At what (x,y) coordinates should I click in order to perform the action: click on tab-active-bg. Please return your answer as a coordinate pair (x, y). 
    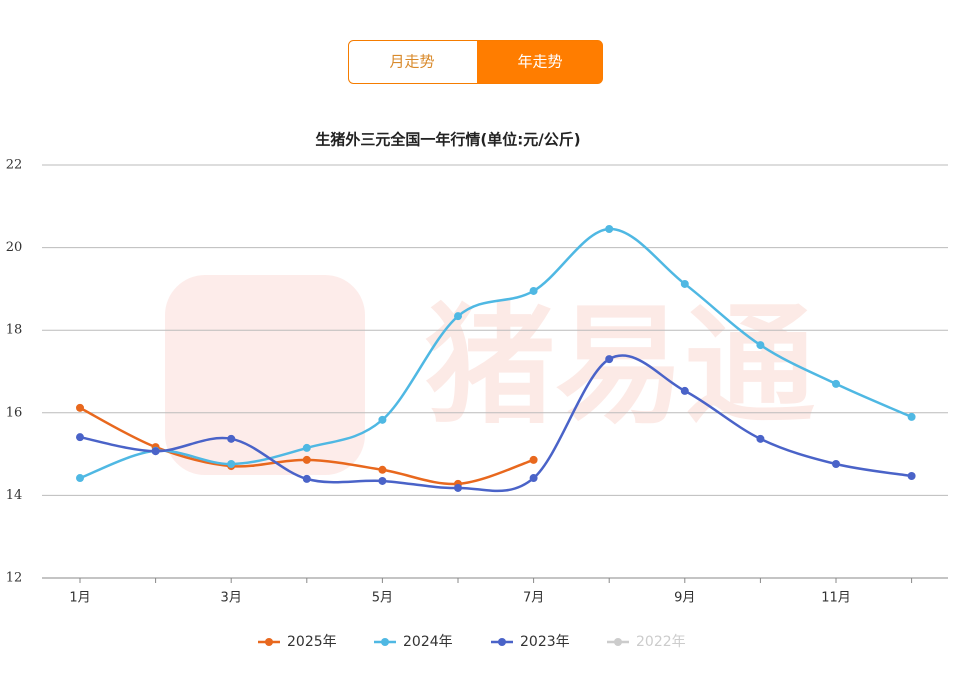
    Looking at the image, I should click on (540, 62).